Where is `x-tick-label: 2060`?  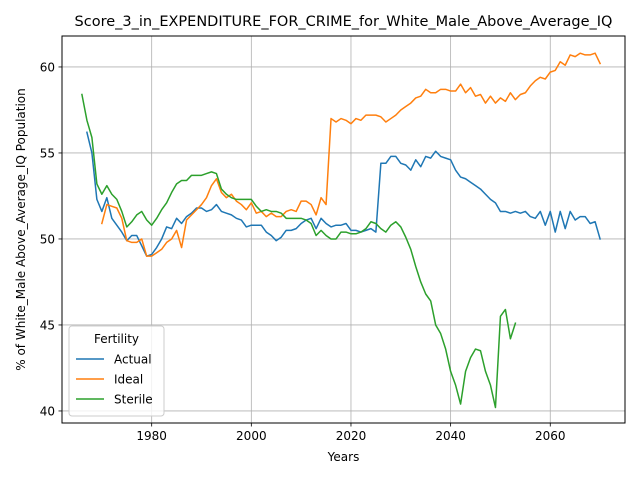 x-tick-label: 2060 is located at coordinates (550, 436).